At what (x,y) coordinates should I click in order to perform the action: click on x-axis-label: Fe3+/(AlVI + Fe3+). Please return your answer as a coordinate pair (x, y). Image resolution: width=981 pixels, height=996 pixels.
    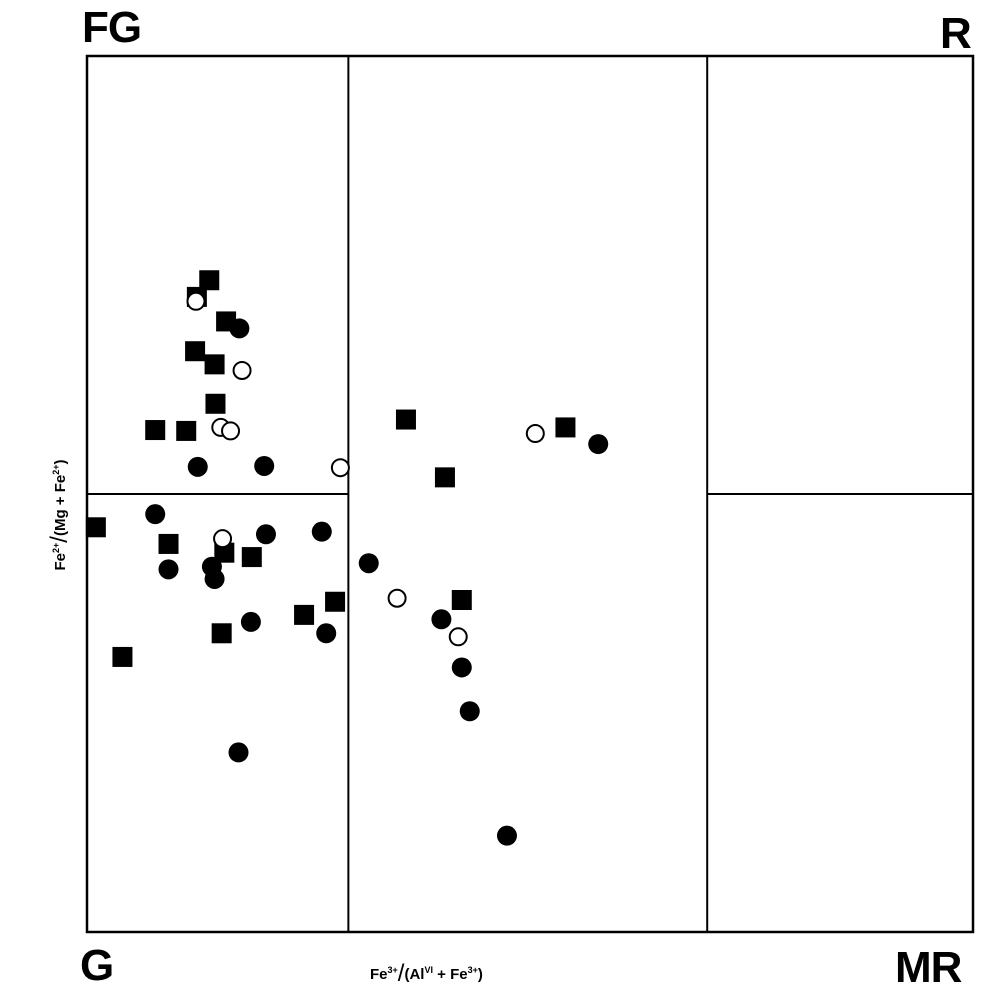
    Looking at the image, I should click on (426, 973).